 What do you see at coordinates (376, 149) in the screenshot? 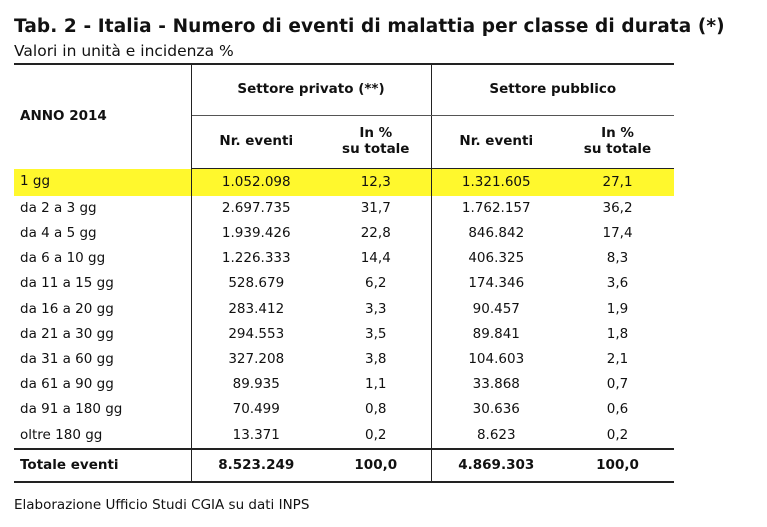
I see `private-pct-header-line2: su totale` at bounding box center [376, 149].